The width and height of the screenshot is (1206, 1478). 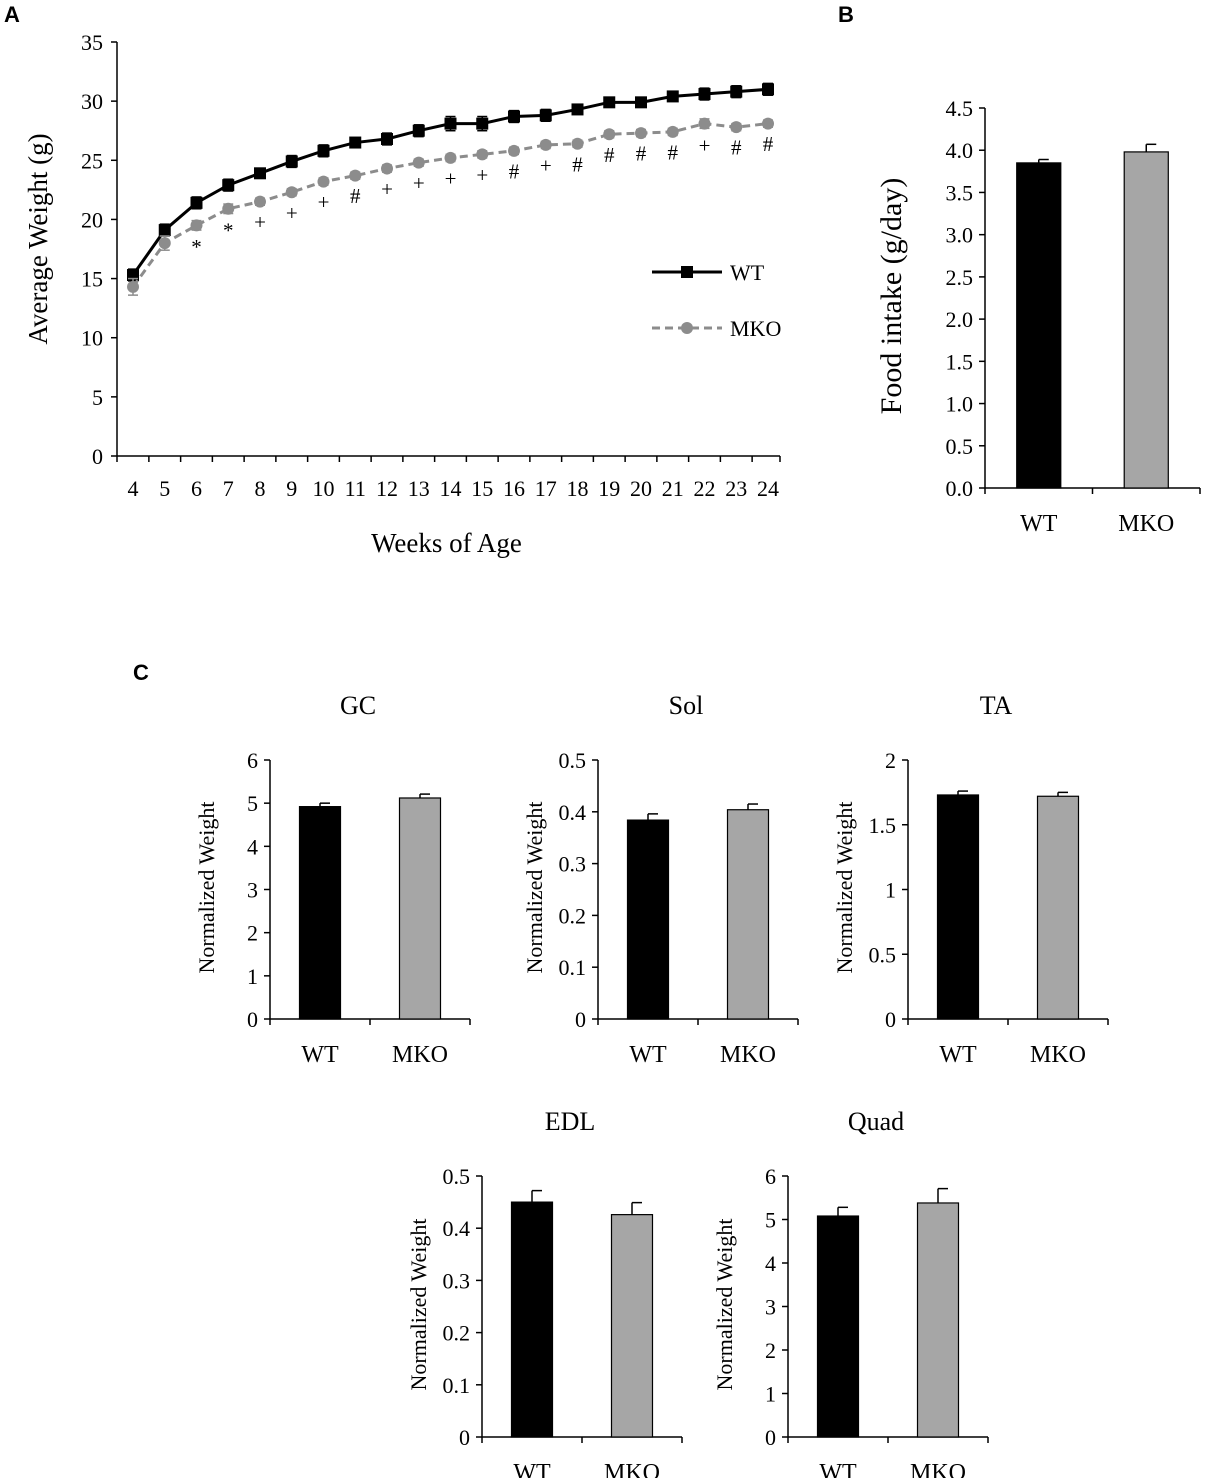 I want to click on chart-gc: 0 1 2 3 4 5 6 WT MKO GC Normalized Weight, so click(x=332, y=879).